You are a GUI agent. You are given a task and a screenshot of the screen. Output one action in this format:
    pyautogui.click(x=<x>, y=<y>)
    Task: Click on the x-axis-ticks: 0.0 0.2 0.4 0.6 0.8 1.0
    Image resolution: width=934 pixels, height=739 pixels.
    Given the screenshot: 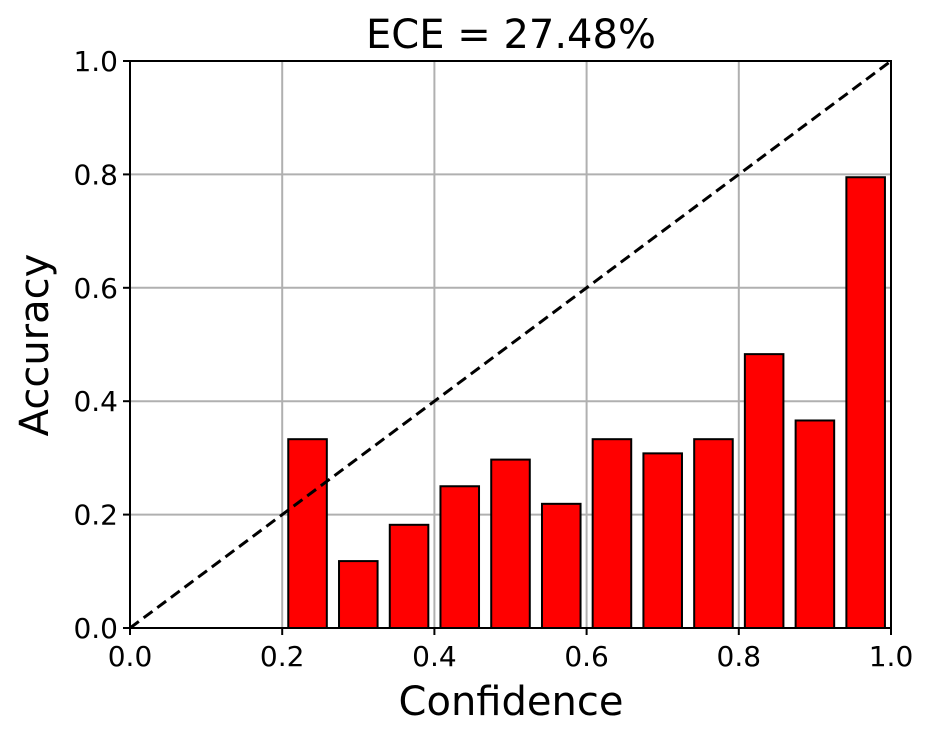 What is the action you would take?
    pyautogui.click(x=511, y=650)
    